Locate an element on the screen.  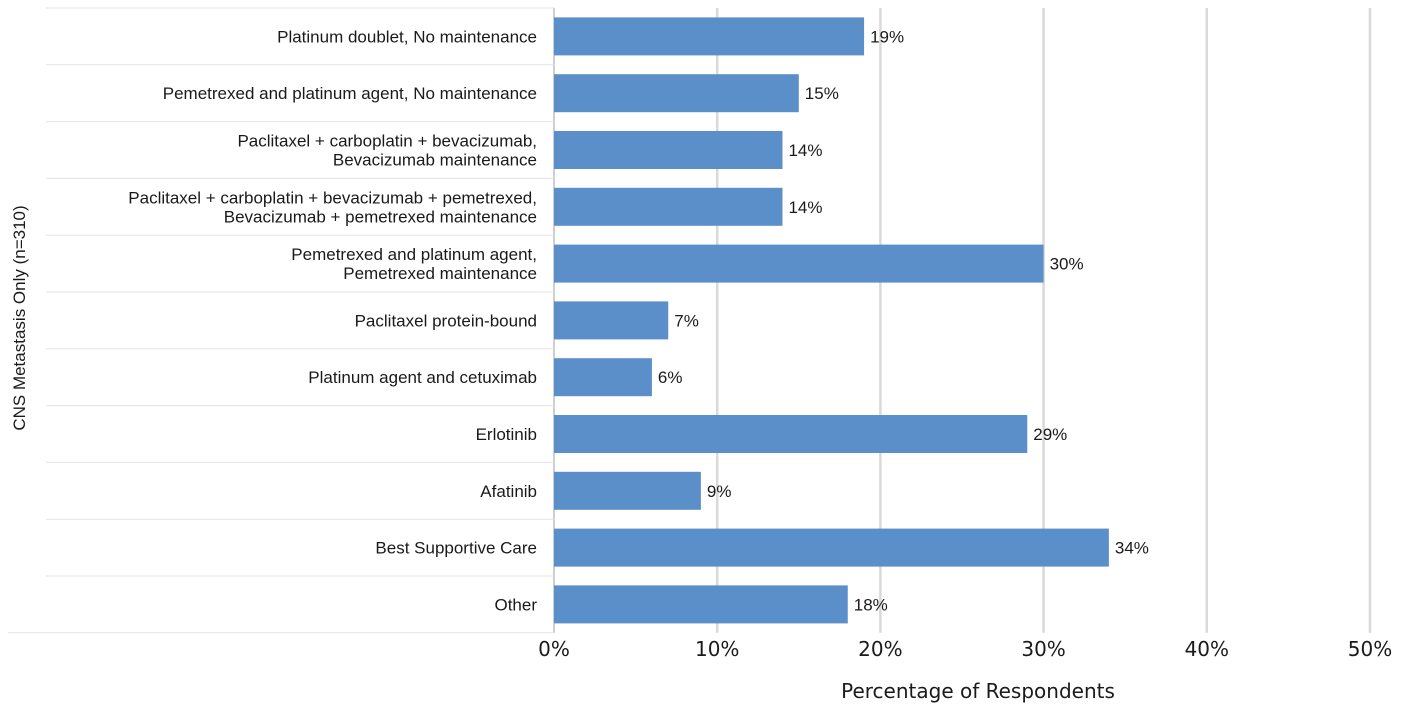
data-label: 18% is located at coordinates (871, 604).